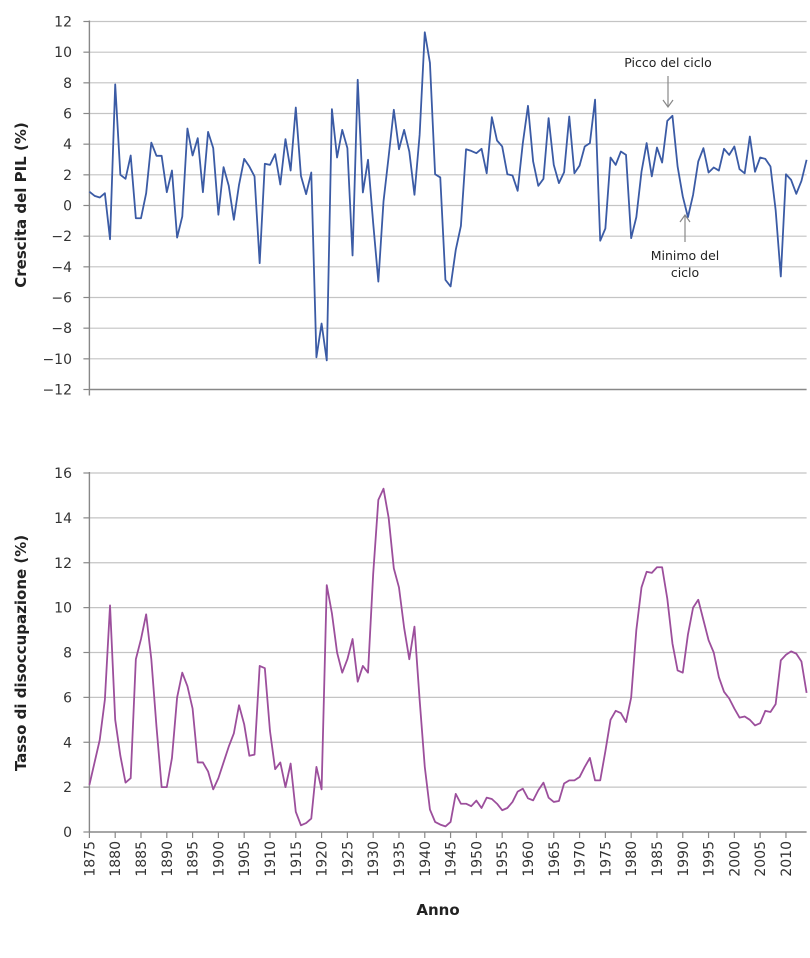  What do you see at coordinates (21, 653) in the screenshot?
I see `unemployment-y-axis-label: Tasso di disoccupazione (%)` at bounding box center [21, 653].